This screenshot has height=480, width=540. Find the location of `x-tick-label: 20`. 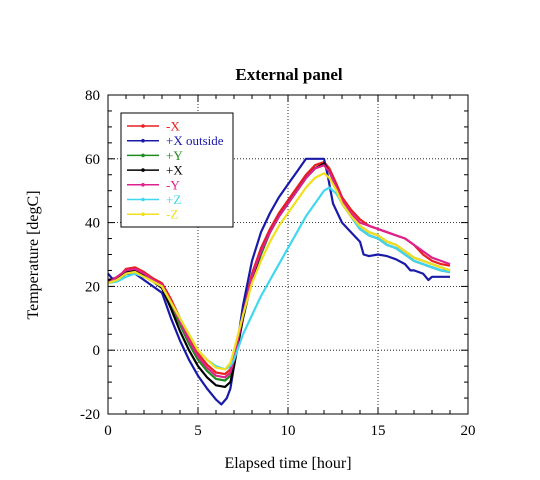

x-tick-label: 20 is located at coordinates (468, 431).